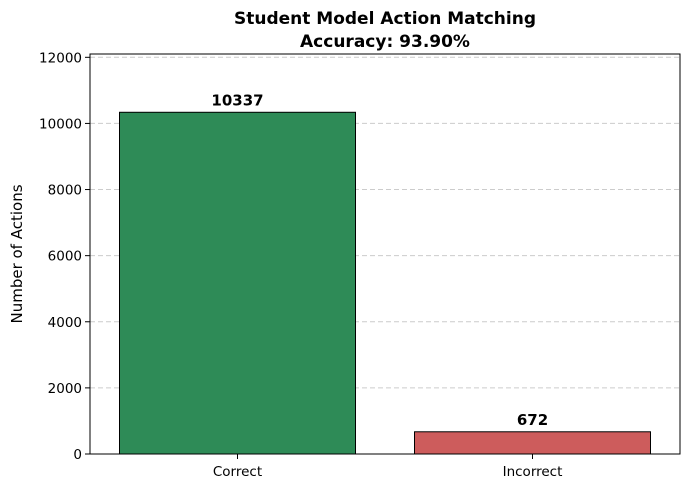 This screenshot has width=690, height=489. What do you see at coordinates (237, 472) in the screenshot?
I see `x-tick-label: Correct` at bounding box center [237, 472].